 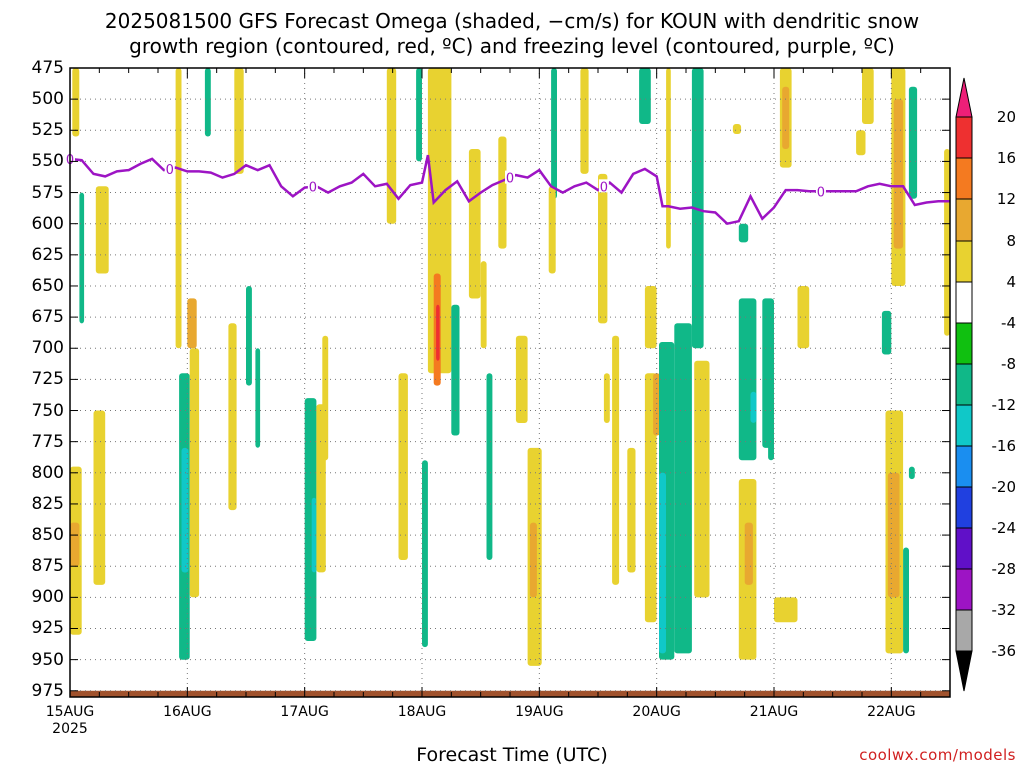 What do you see at coordinates (187, 712) in the screenshot?
I see `x-tick-label: 16AUG` at bounding box center [187, 712].